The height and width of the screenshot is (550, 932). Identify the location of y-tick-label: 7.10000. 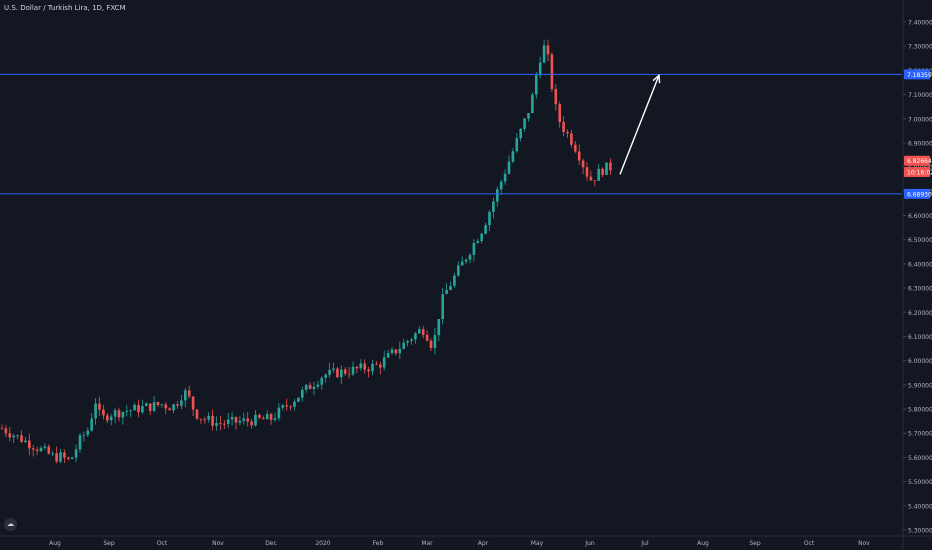
(920, 95).